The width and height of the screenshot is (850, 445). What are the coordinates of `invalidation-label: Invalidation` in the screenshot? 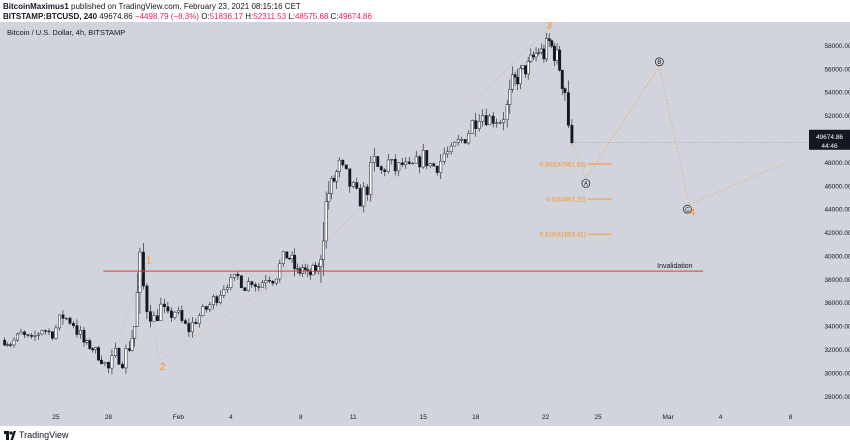 It's located at (675, 266).